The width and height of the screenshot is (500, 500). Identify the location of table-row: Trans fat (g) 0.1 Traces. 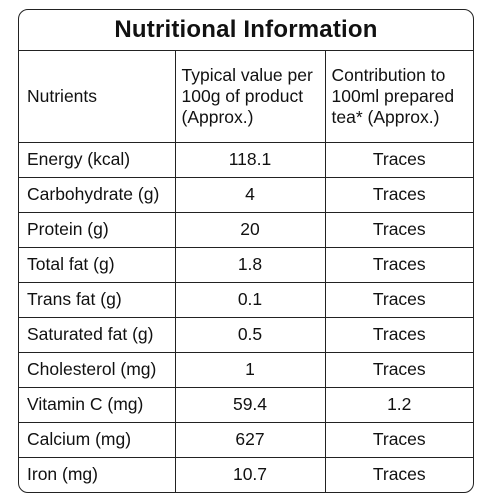
(246, 299).